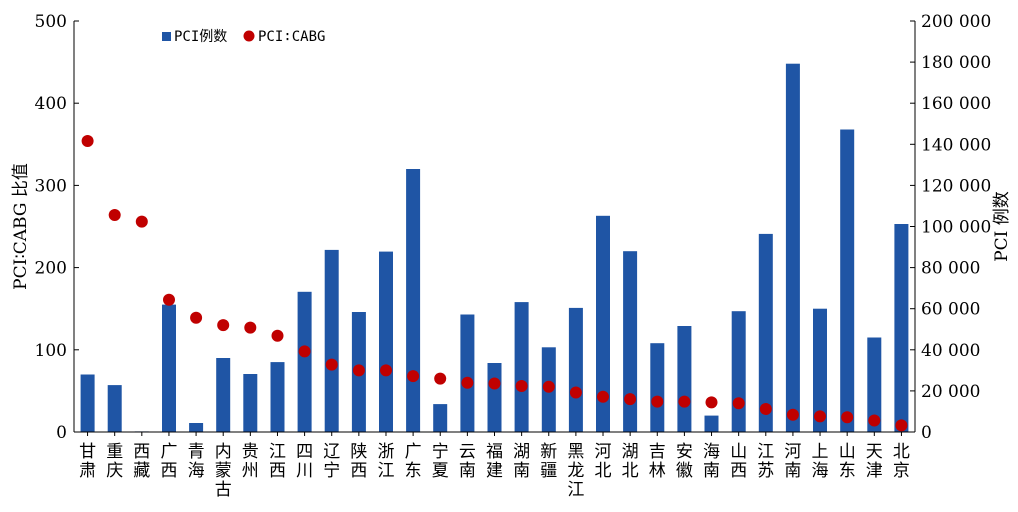  Describe the element at coordinates (548, 461) in the screenshot. I see `category-label: 新疆` at that location.